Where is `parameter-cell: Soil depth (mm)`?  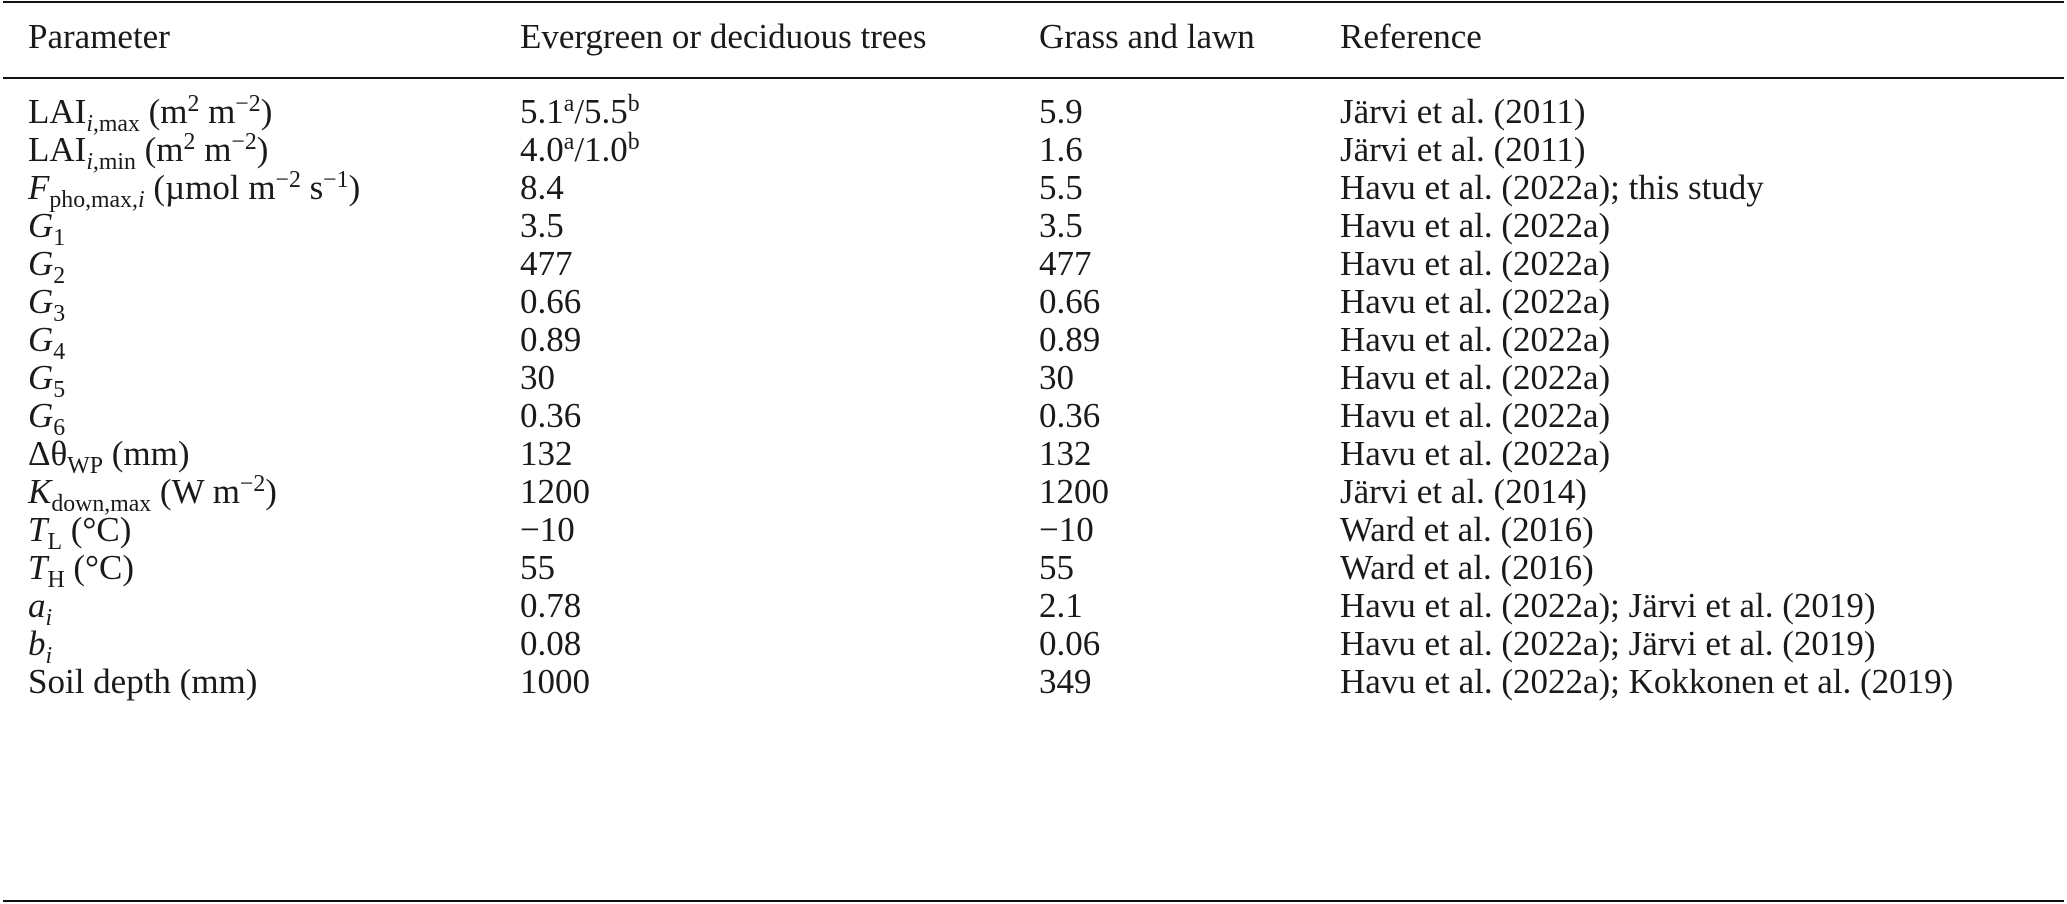 parameter-cell: Soil depth (mm) is located at coordinates (142, 682).